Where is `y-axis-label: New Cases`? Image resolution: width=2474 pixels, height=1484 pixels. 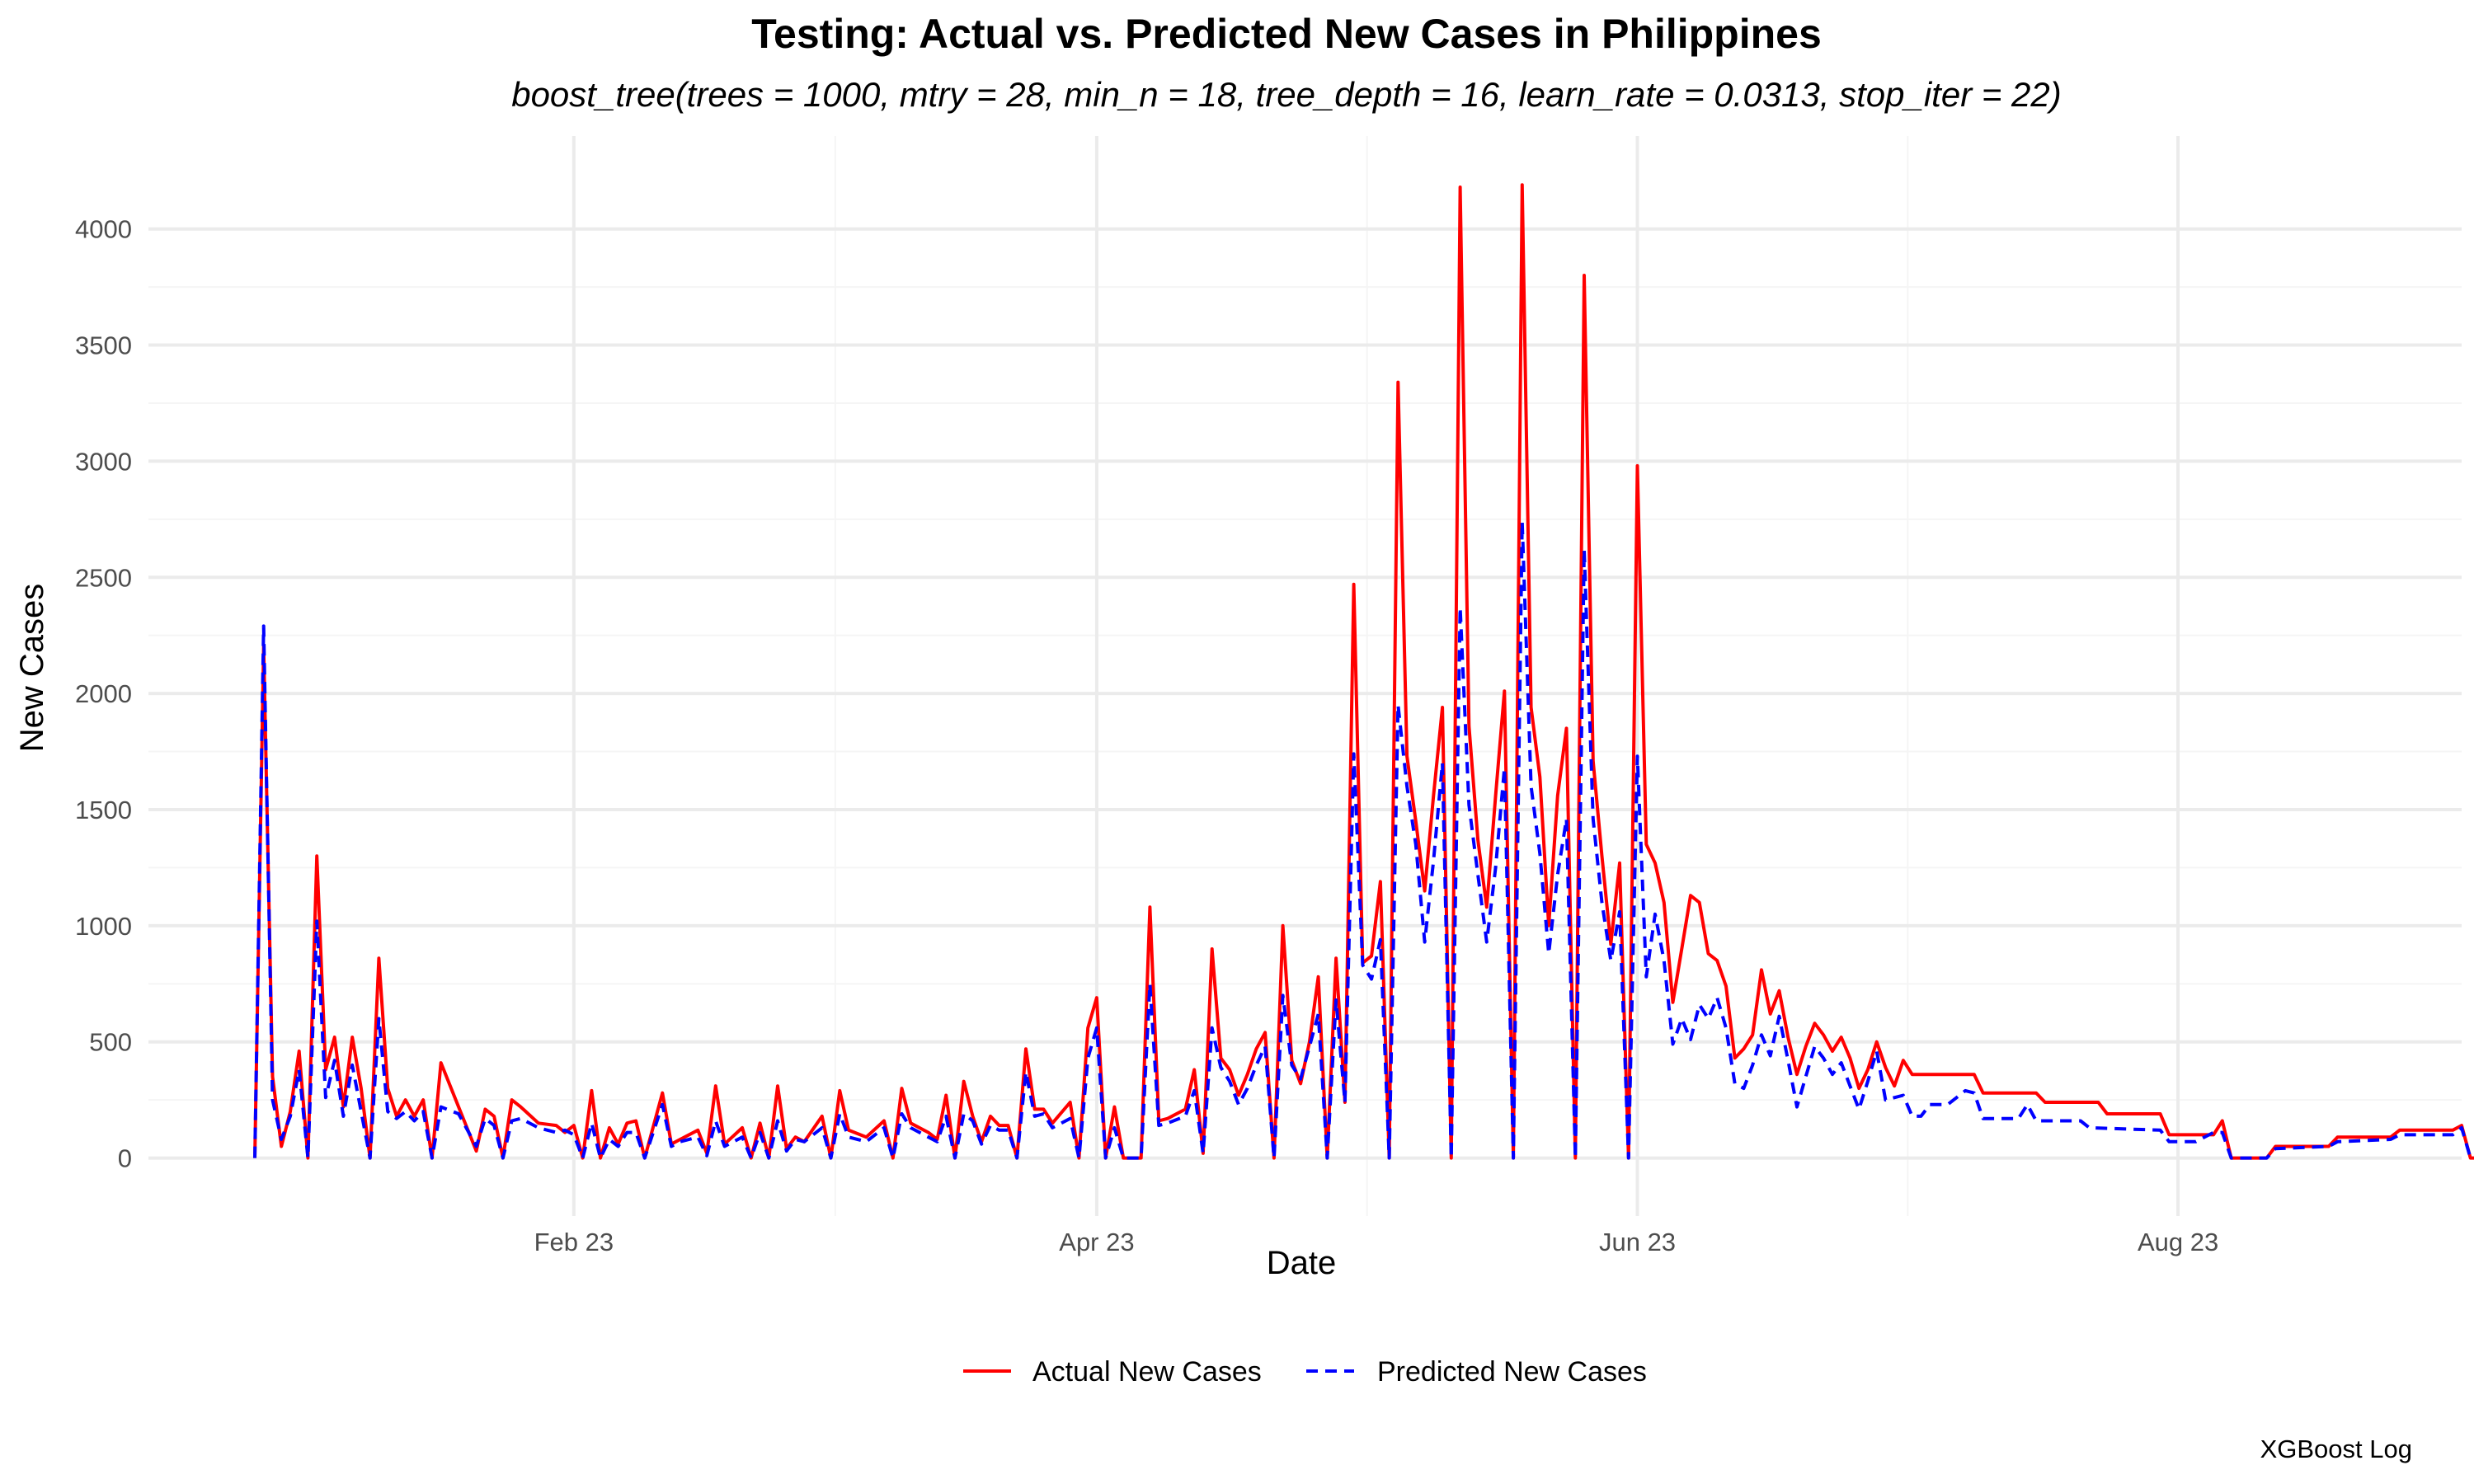
y-axis-label: New Cases is located at coordinates (32, 668).